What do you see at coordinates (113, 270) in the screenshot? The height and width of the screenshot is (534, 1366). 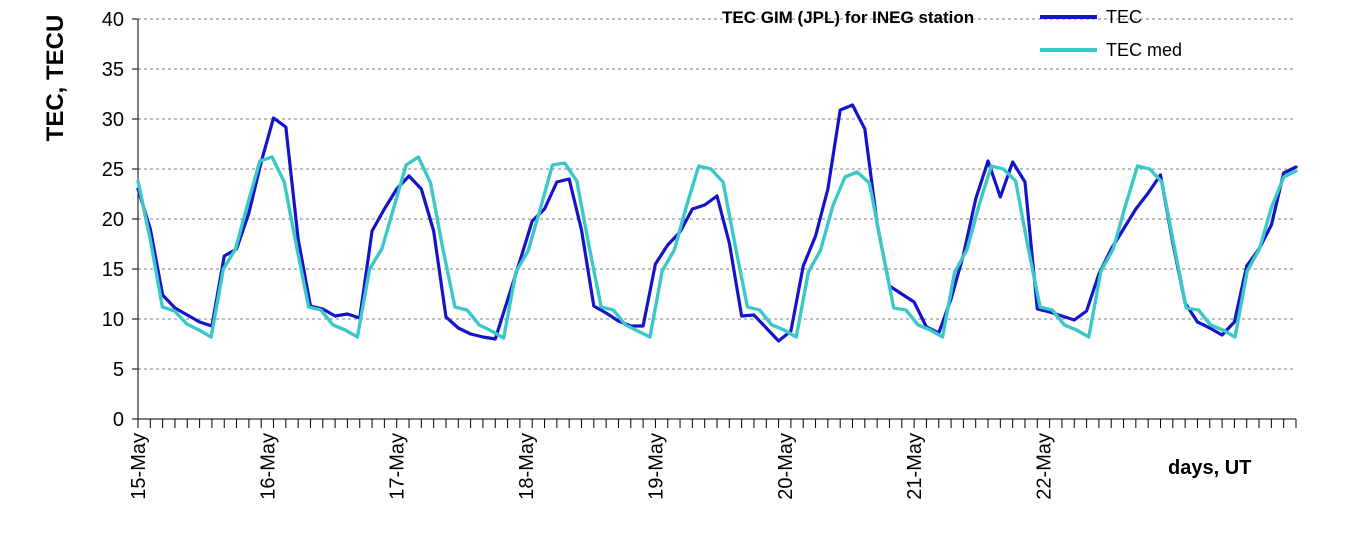 I see `y-tick-label: 15` at bounding box center [113, 270].